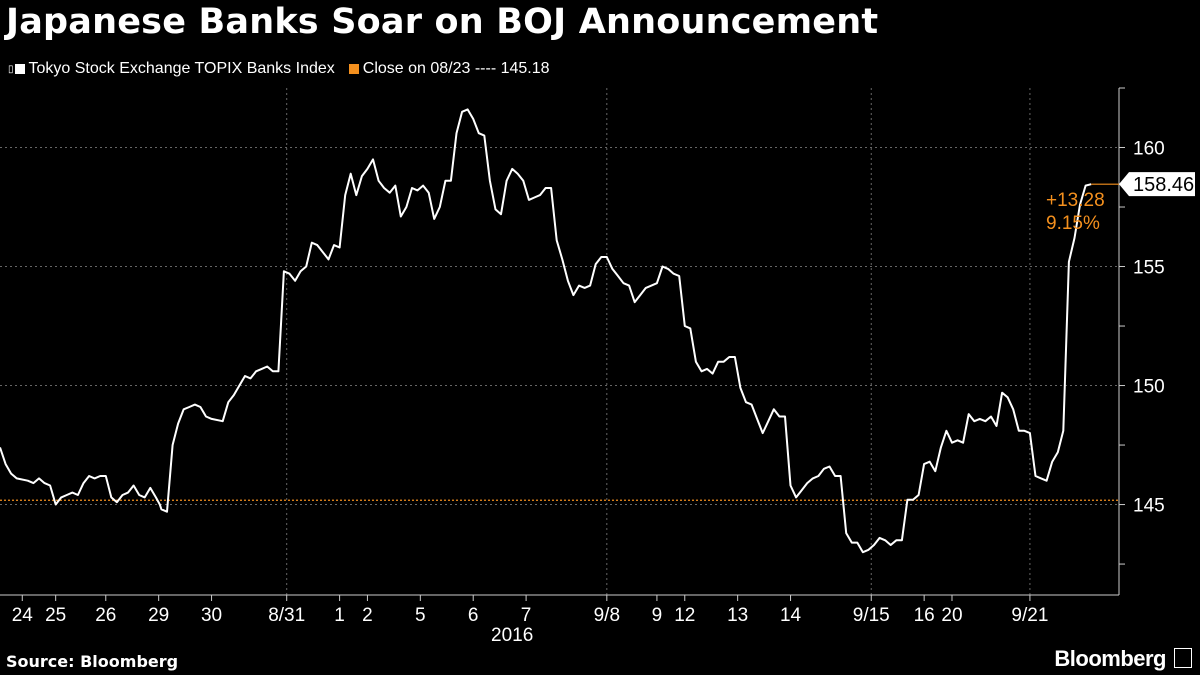 The width and height of the screenshot is (1200, 675). I want to click on x-tick-label: 12, so click(684, 615).